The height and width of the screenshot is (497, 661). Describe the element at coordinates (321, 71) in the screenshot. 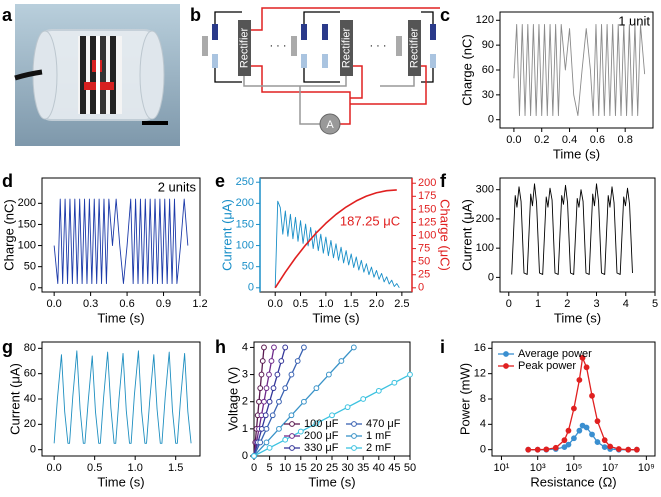

I see `circuit-diagram` at that location.